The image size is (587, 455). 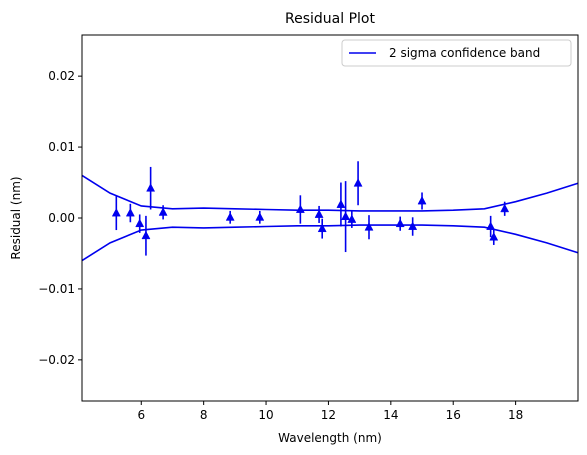 What do you see at coordinates (453, 415) in the screenshot?
I see `x-tick-label: 16` at bounding box center [453, 415].